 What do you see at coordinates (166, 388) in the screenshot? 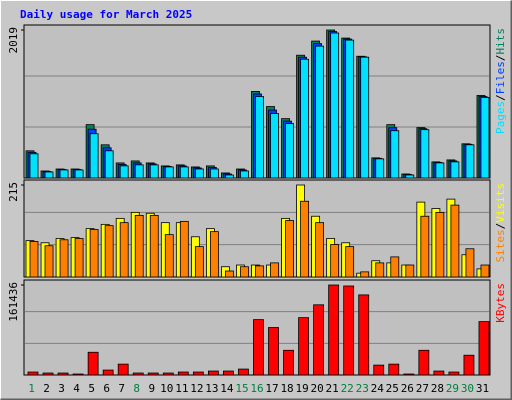
I see `x-tick-label: 10` at bounding box center [166, 388].